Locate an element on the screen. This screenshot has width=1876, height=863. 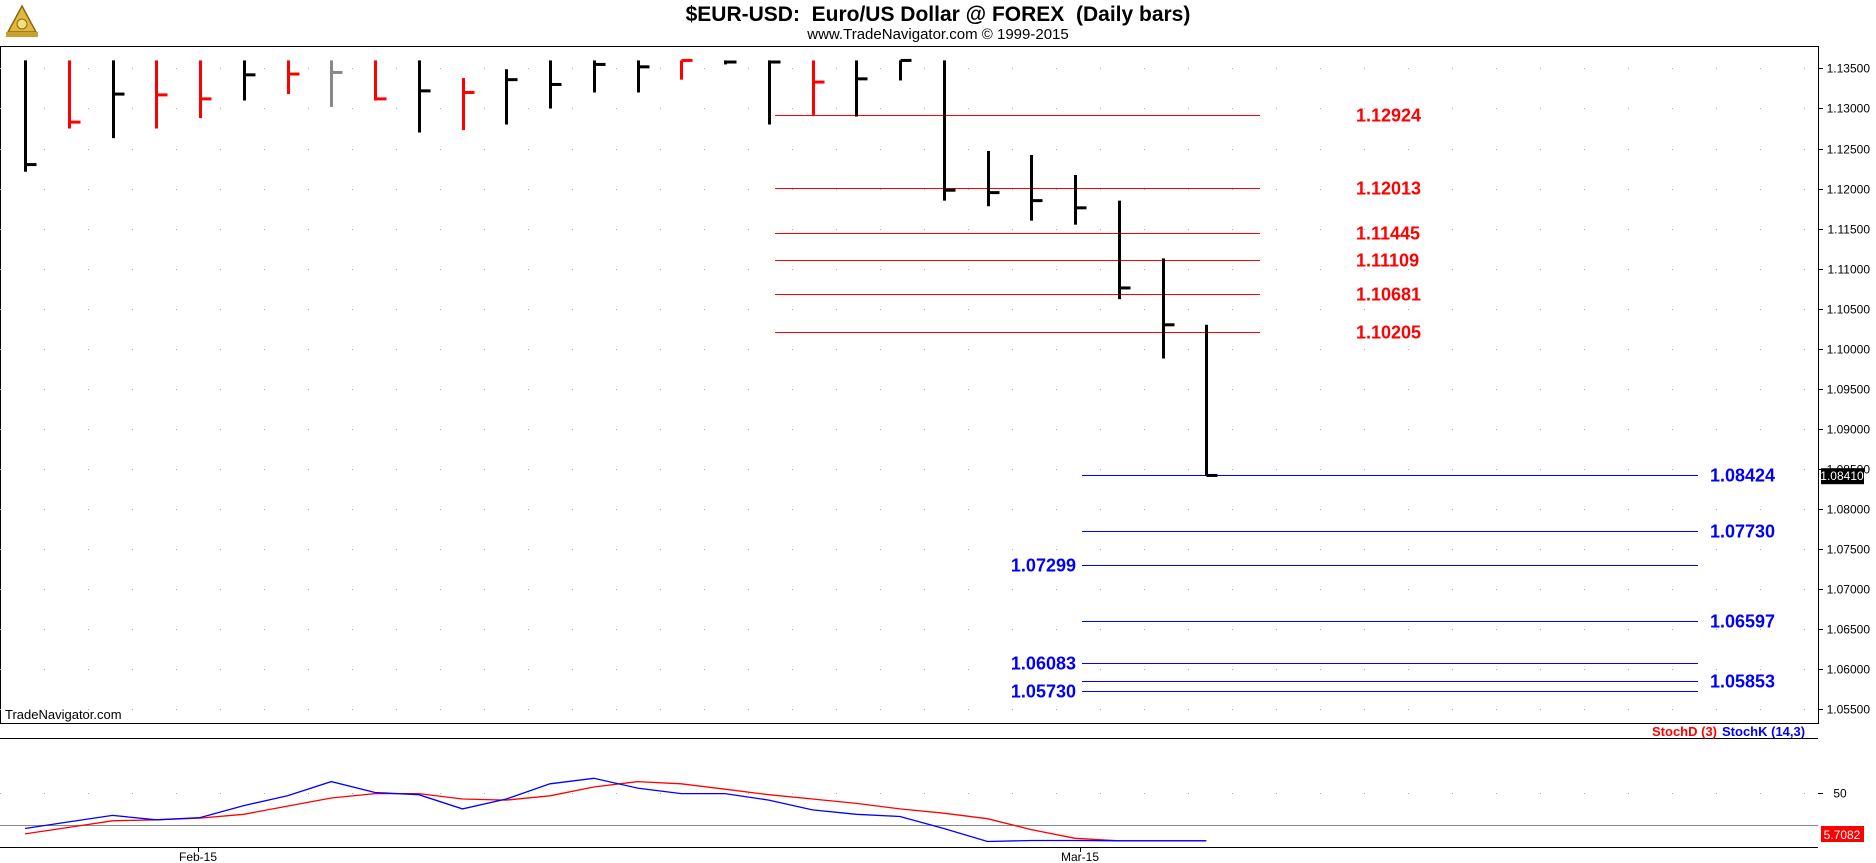
support-level-label: 1.05730 is located at coordinates (1043, 692).